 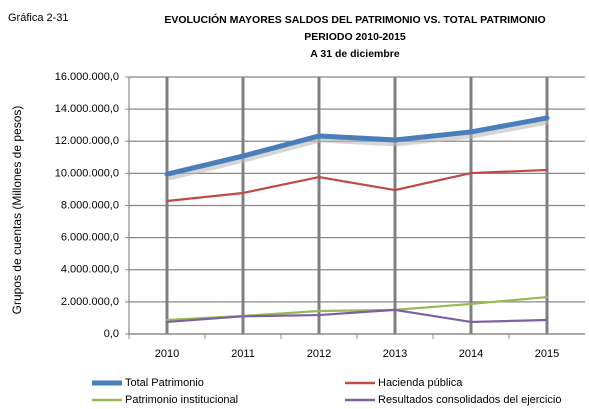 What do you see at coordinates (90, 302) in the screenshot?
I see `y-tick-label: 2.000.000,0` at bounding box center [90, 302].